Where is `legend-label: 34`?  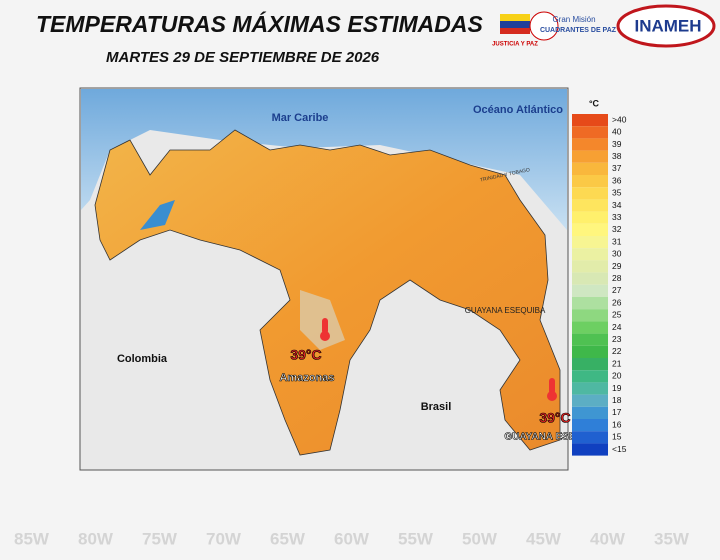 legend-label: 34 is located at coordinates (617, 205).